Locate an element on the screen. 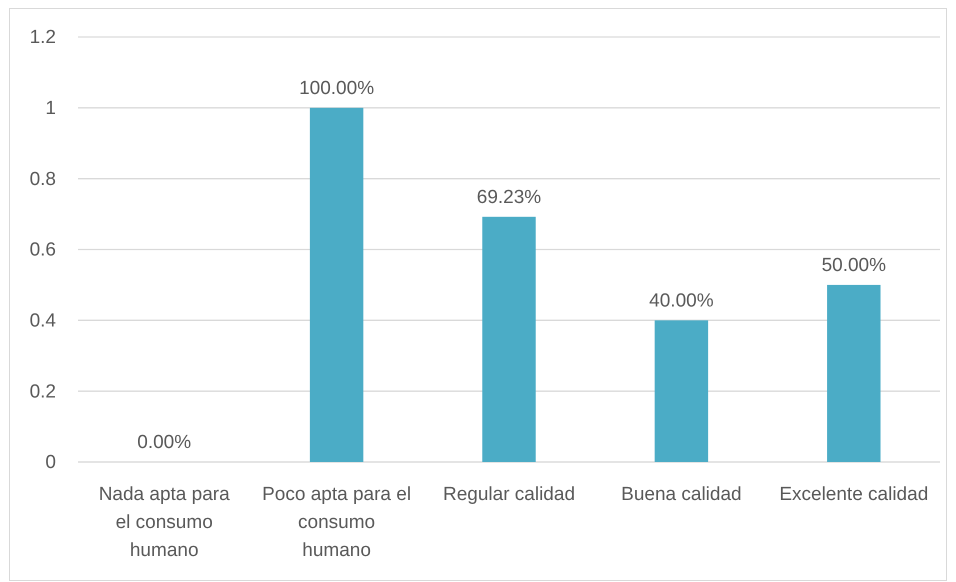 The width and height of the screenshot is (956, 582). y-tick-label: 0.8 is located at coordinates (43, 179).